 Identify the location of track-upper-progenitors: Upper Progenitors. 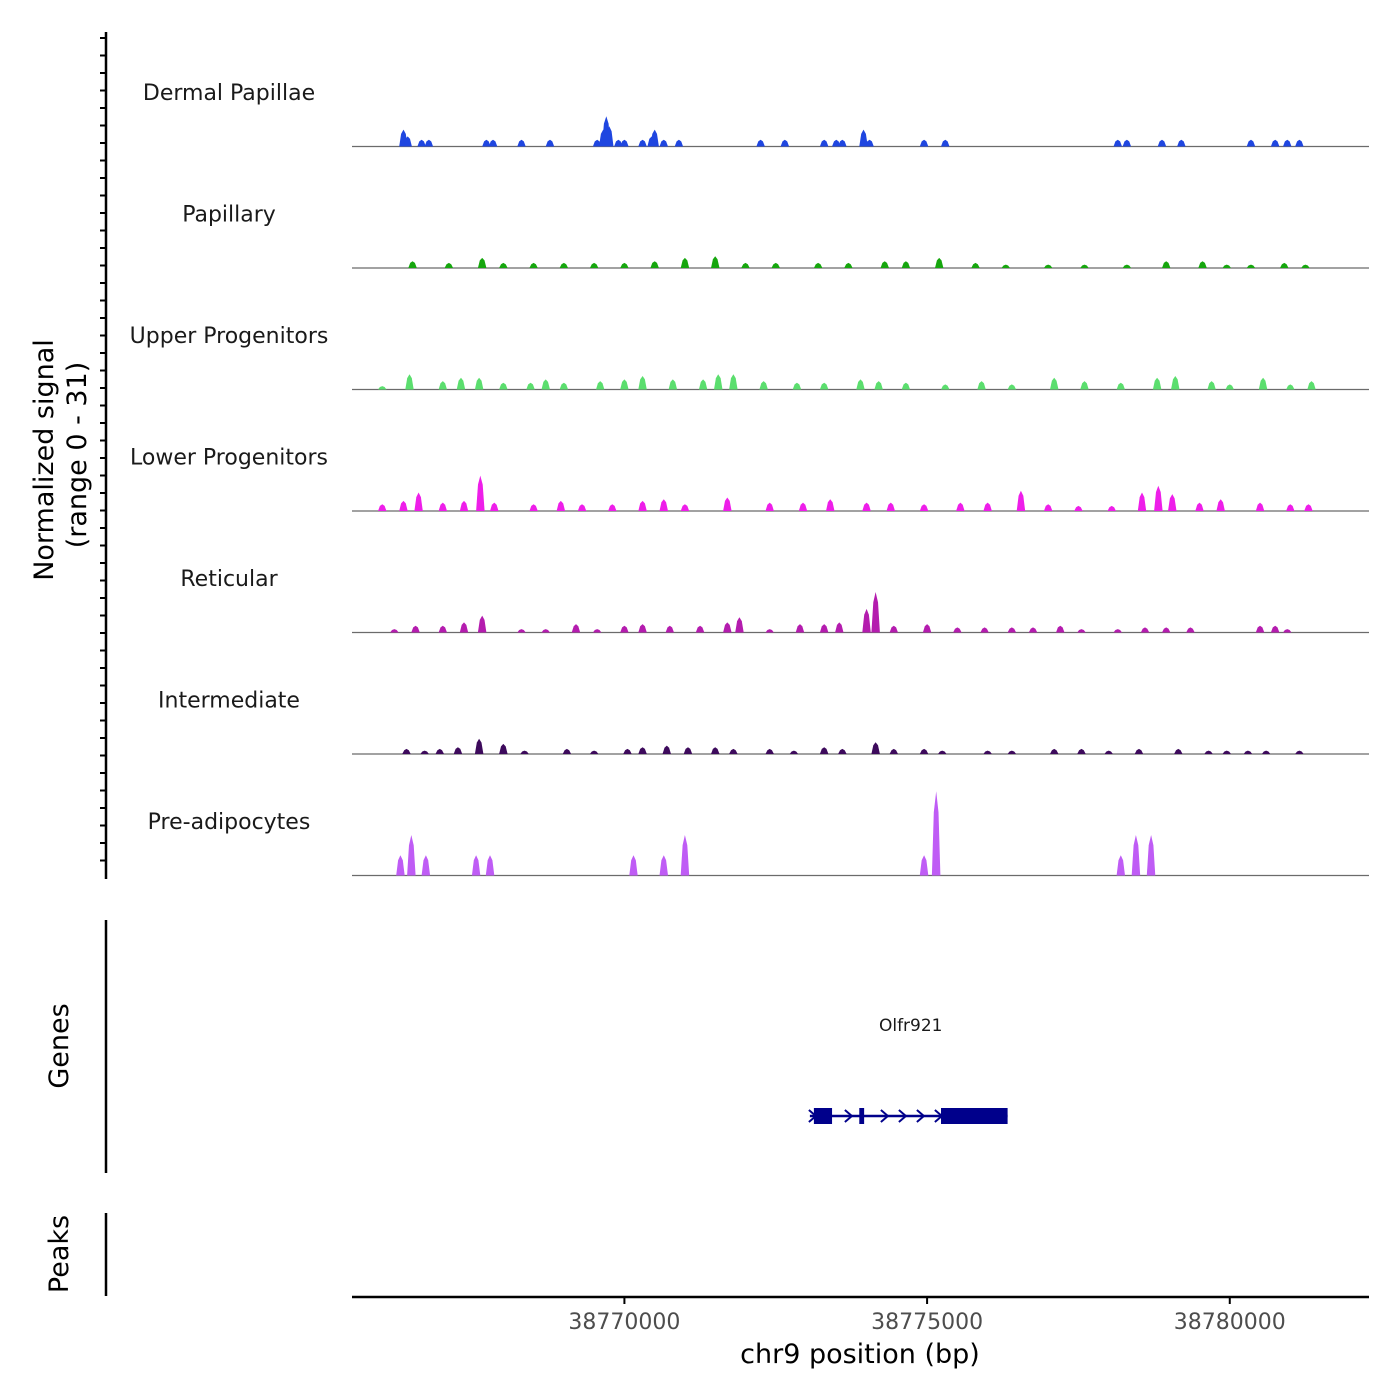
(749, 357).